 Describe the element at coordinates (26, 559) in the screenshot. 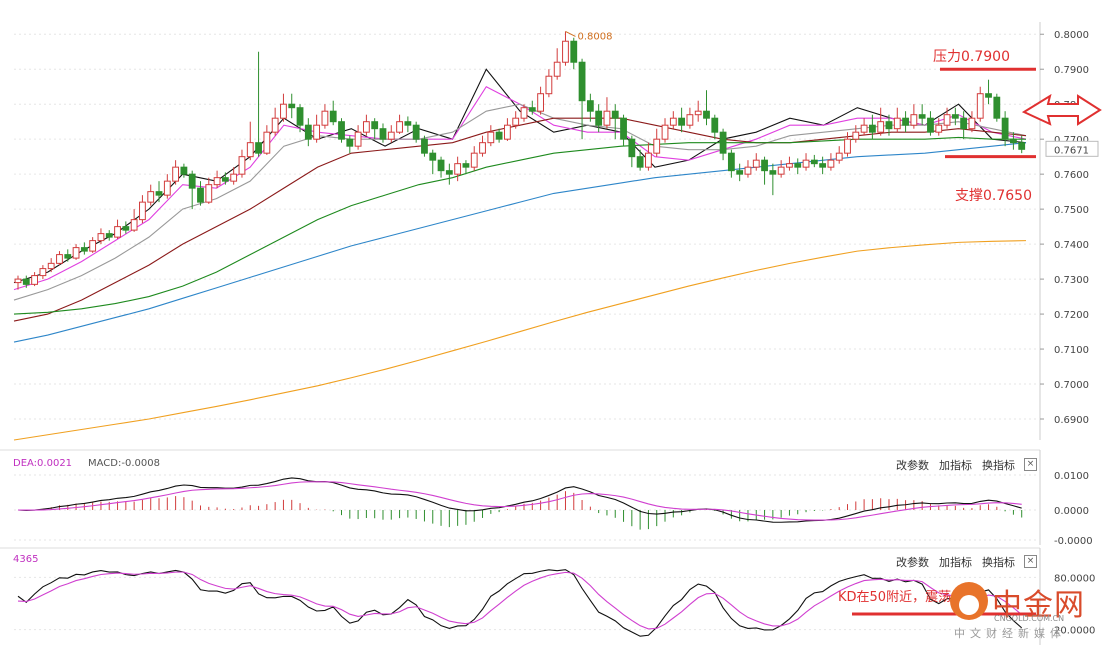

I see `kd-value-label: 4365` at that location.